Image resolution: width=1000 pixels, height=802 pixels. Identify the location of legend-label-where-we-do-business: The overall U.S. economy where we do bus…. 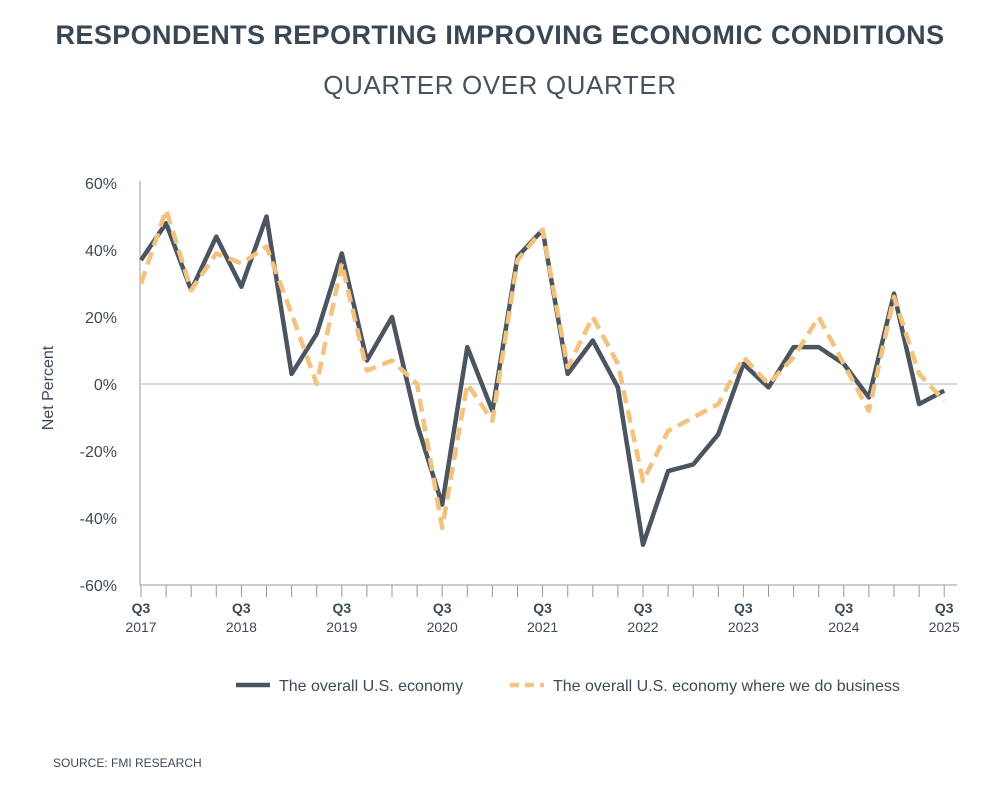
(726, 686).